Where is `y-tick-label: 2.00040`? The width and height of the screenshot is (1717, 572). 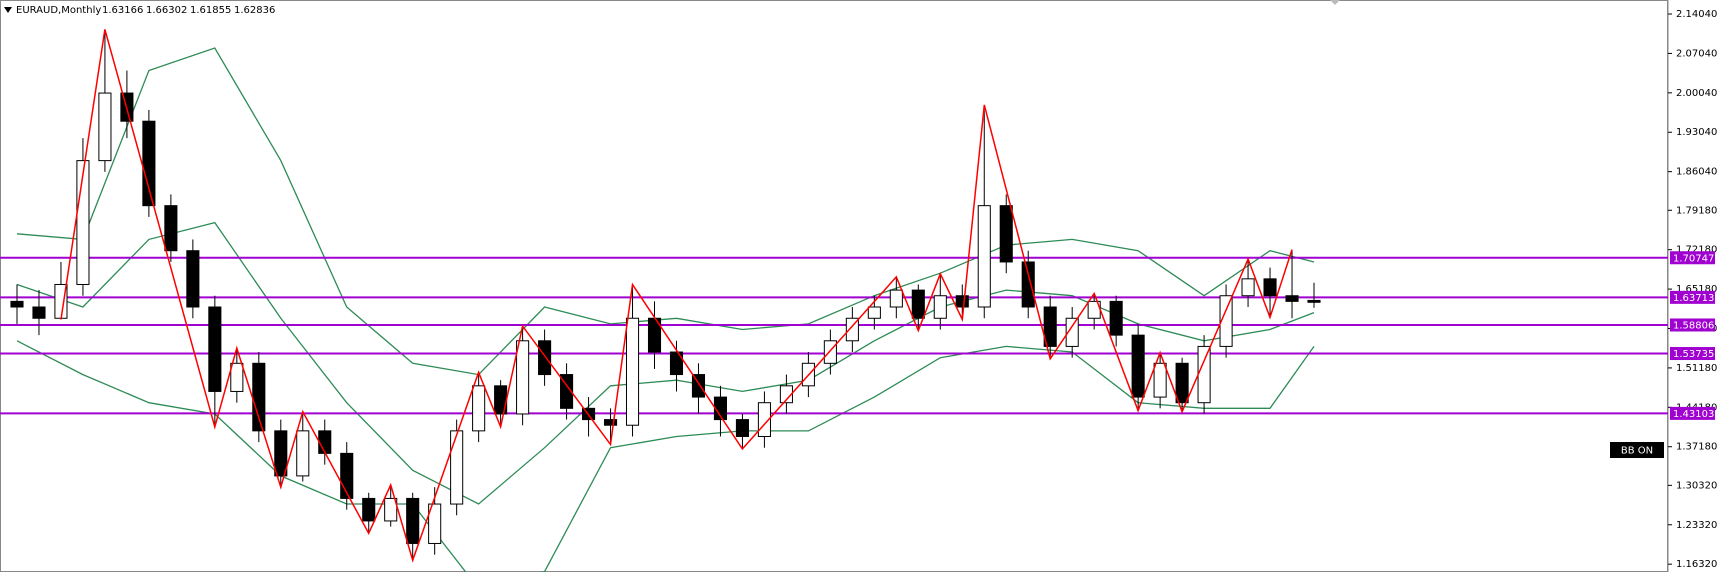
y-tick-label: 2.00040 is located at coordinates (1696, 93).